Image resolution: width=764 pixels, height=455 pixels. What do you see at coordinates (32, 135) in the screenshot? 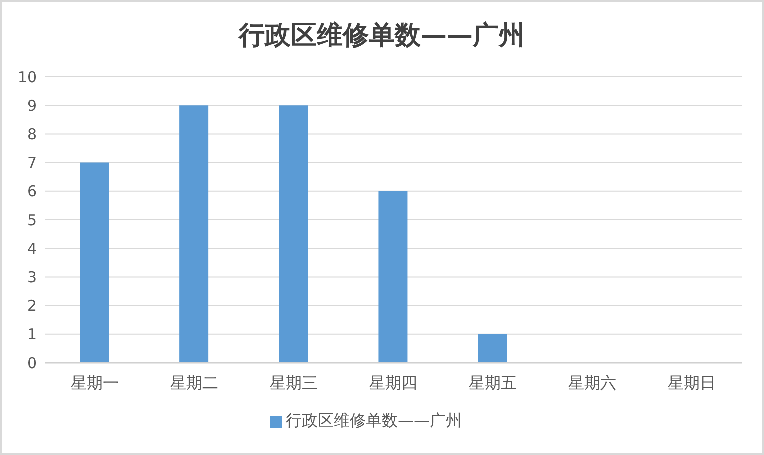
I see `y-tick-label: 8` at bounding box center [32, 135].